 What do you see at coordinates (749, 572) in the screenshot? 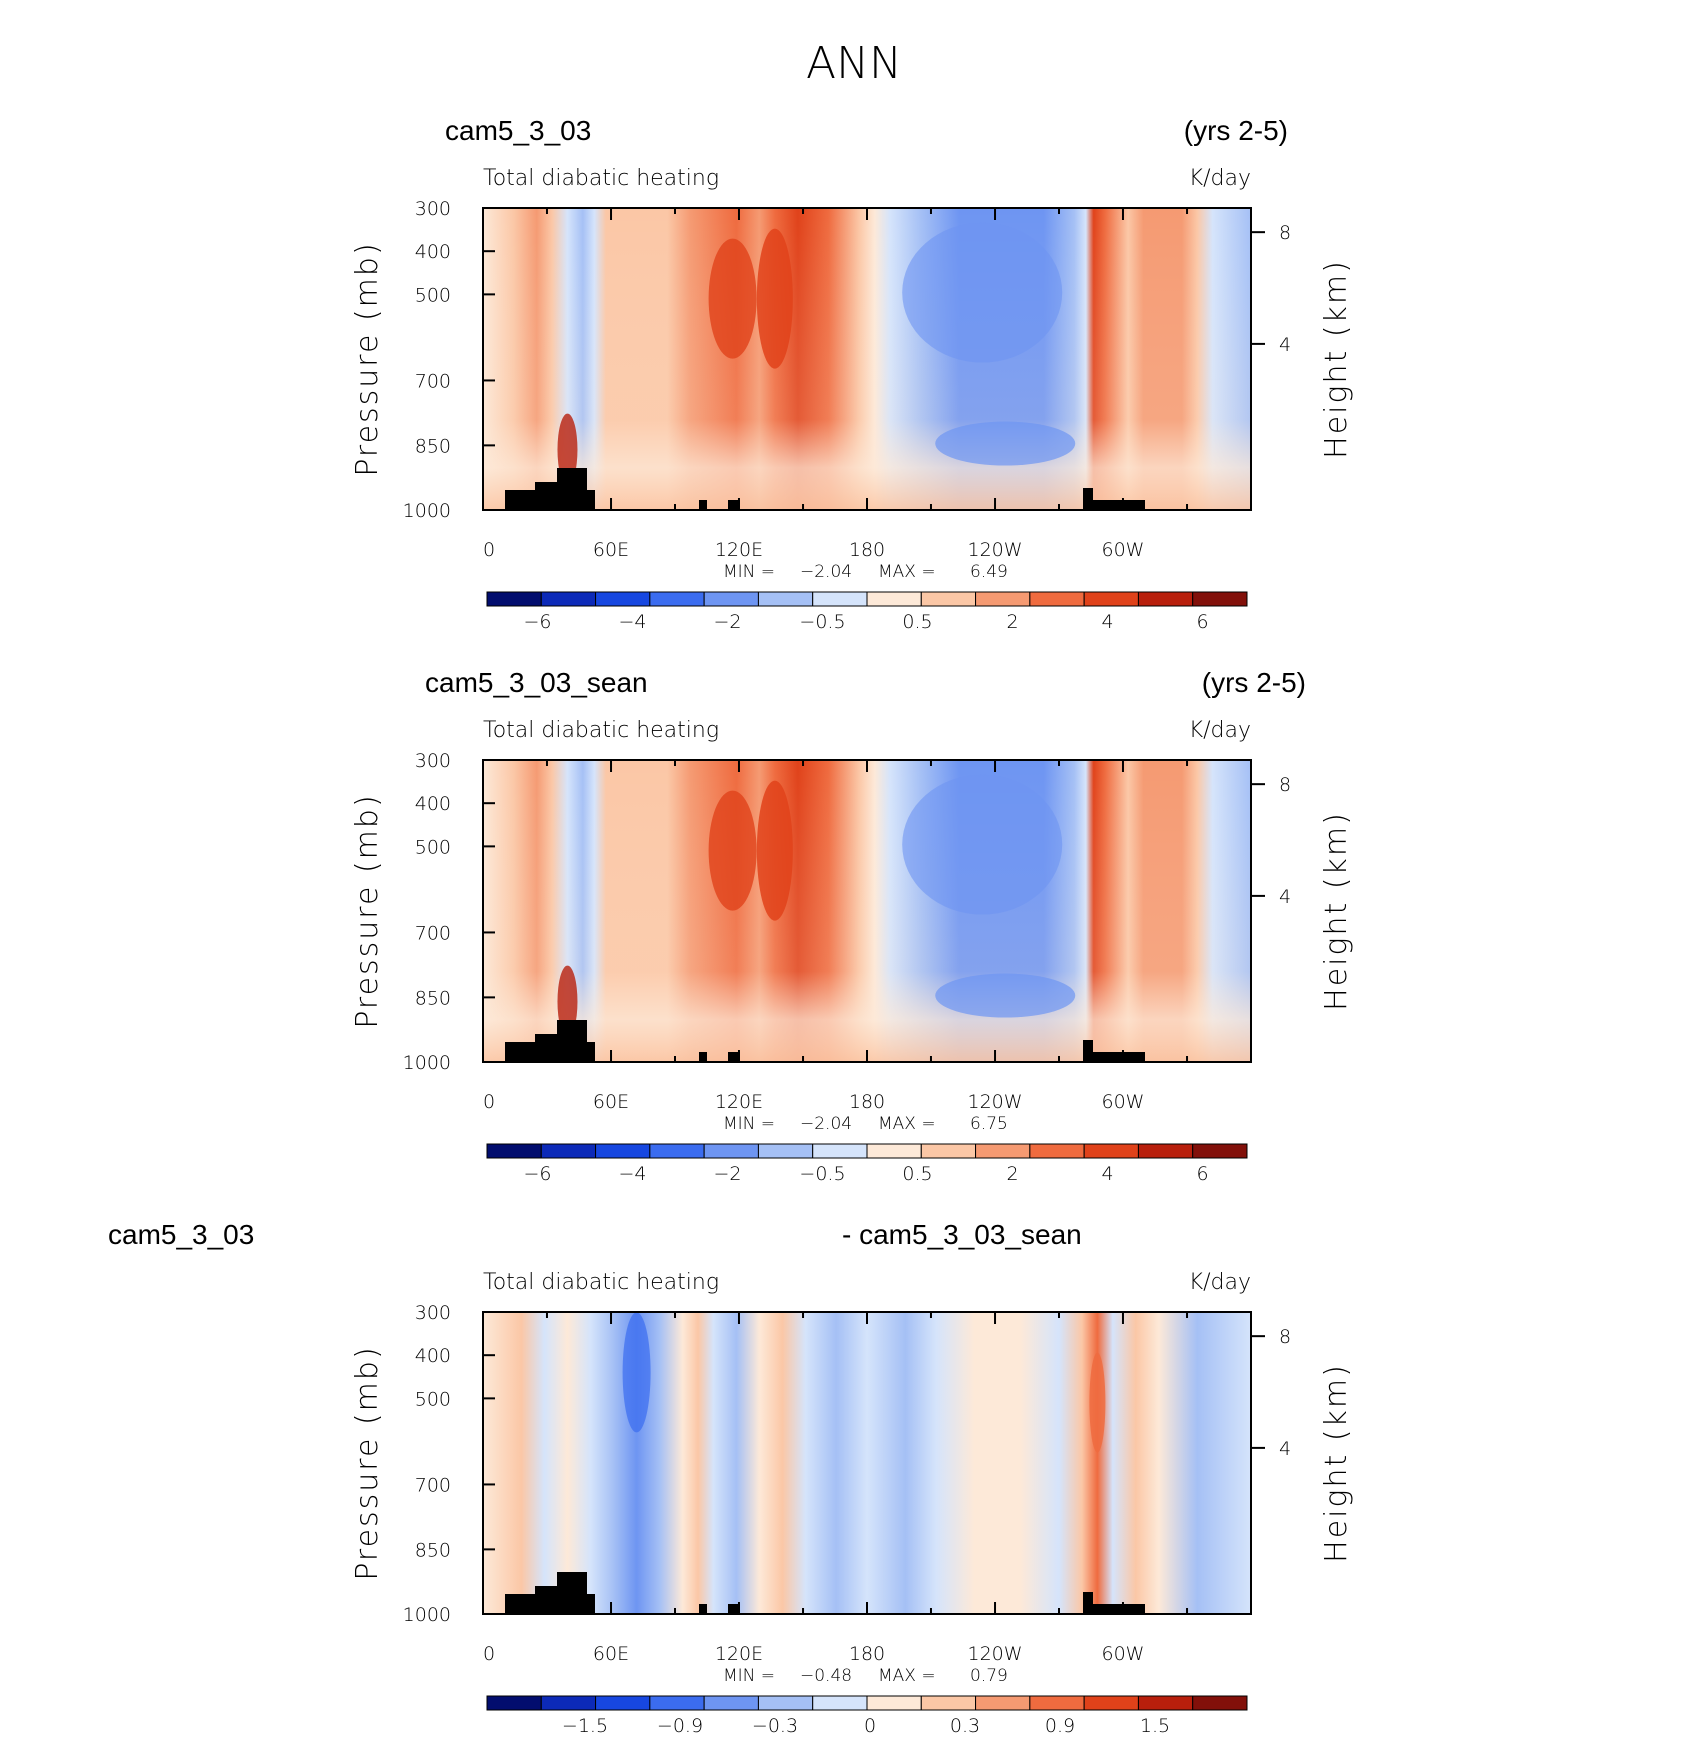
I see `min-label: MIN =` at bounding box center [749, 572].